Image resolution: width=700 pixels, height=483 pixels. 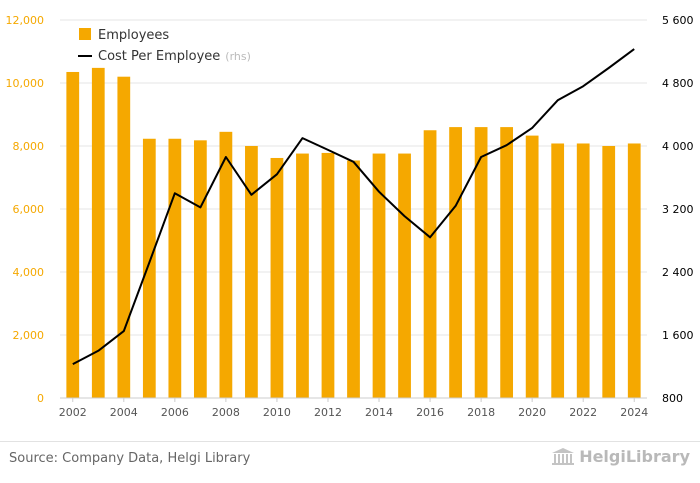 What do you see at coordinates (29, 335) in the screenshot?
I see `y-left-tick-label: 2,000` at bounding box center [29, 335].